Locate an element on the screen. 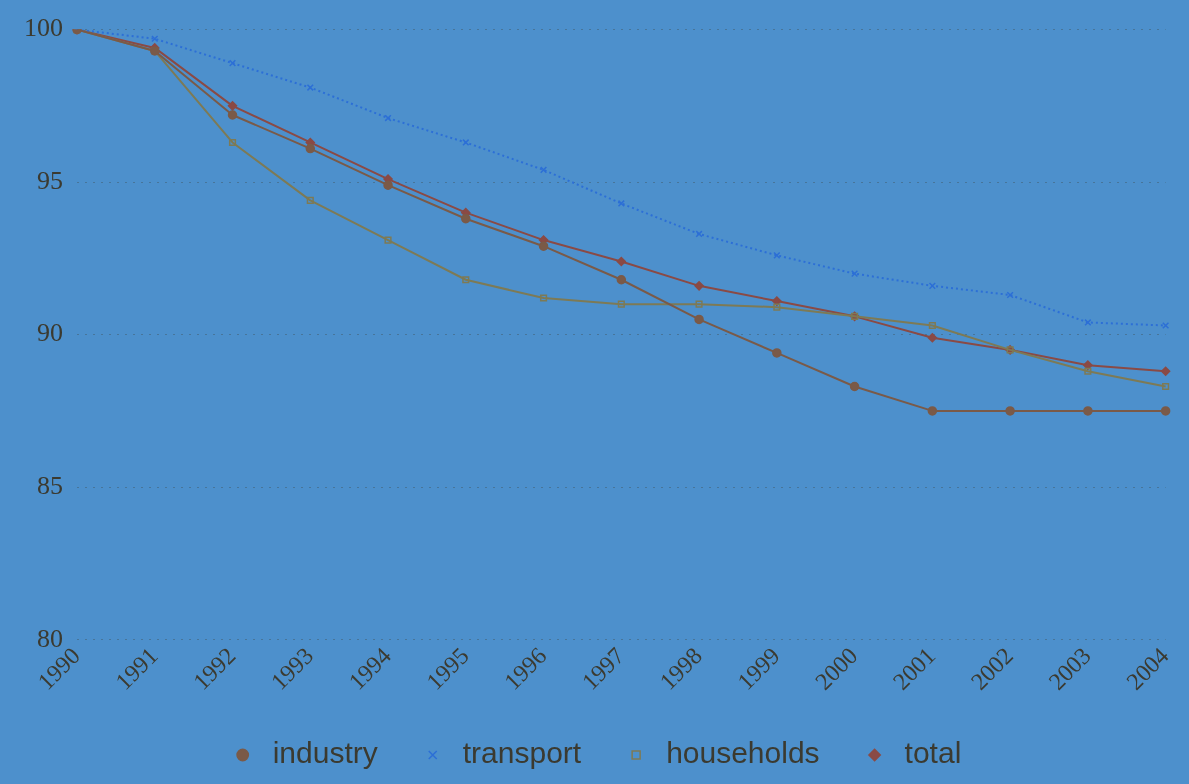  legend-label: transport is located at coordinates (522, 753).